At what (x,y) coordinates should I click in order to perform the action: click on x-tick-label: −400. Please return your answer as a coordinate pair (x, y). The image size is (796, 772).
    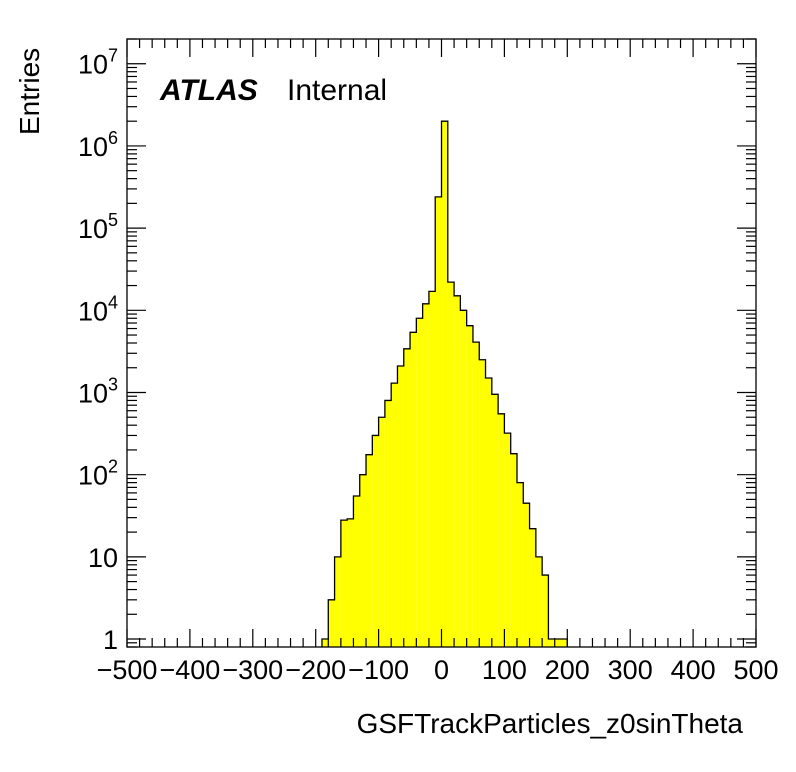
    Looking at the image, I should click on (189, 670).